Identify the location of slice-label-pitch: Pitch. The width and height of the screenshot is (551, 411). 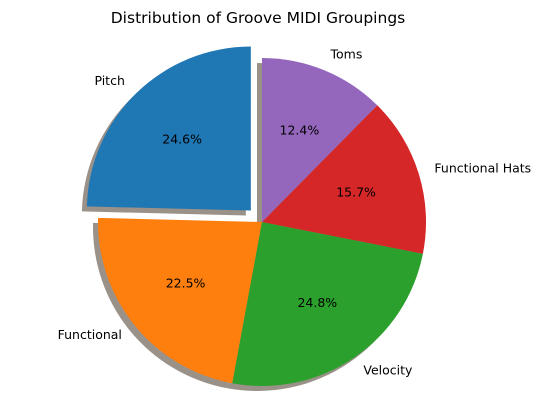
(109, 80).